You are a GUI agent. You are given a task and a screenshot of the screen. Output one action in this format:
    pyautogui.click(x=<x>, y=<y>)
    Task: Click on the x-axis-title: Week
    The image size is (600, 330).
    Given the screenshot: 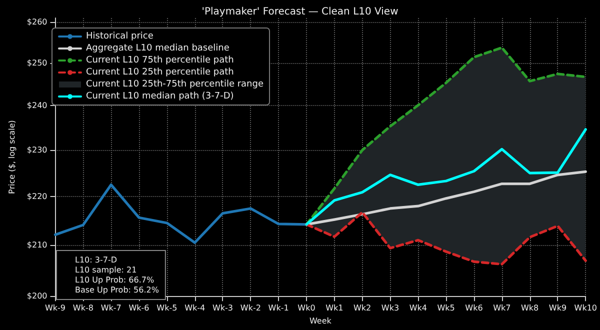 What is the action you would take?
    pyautogui.click(x=320, y=321)
    